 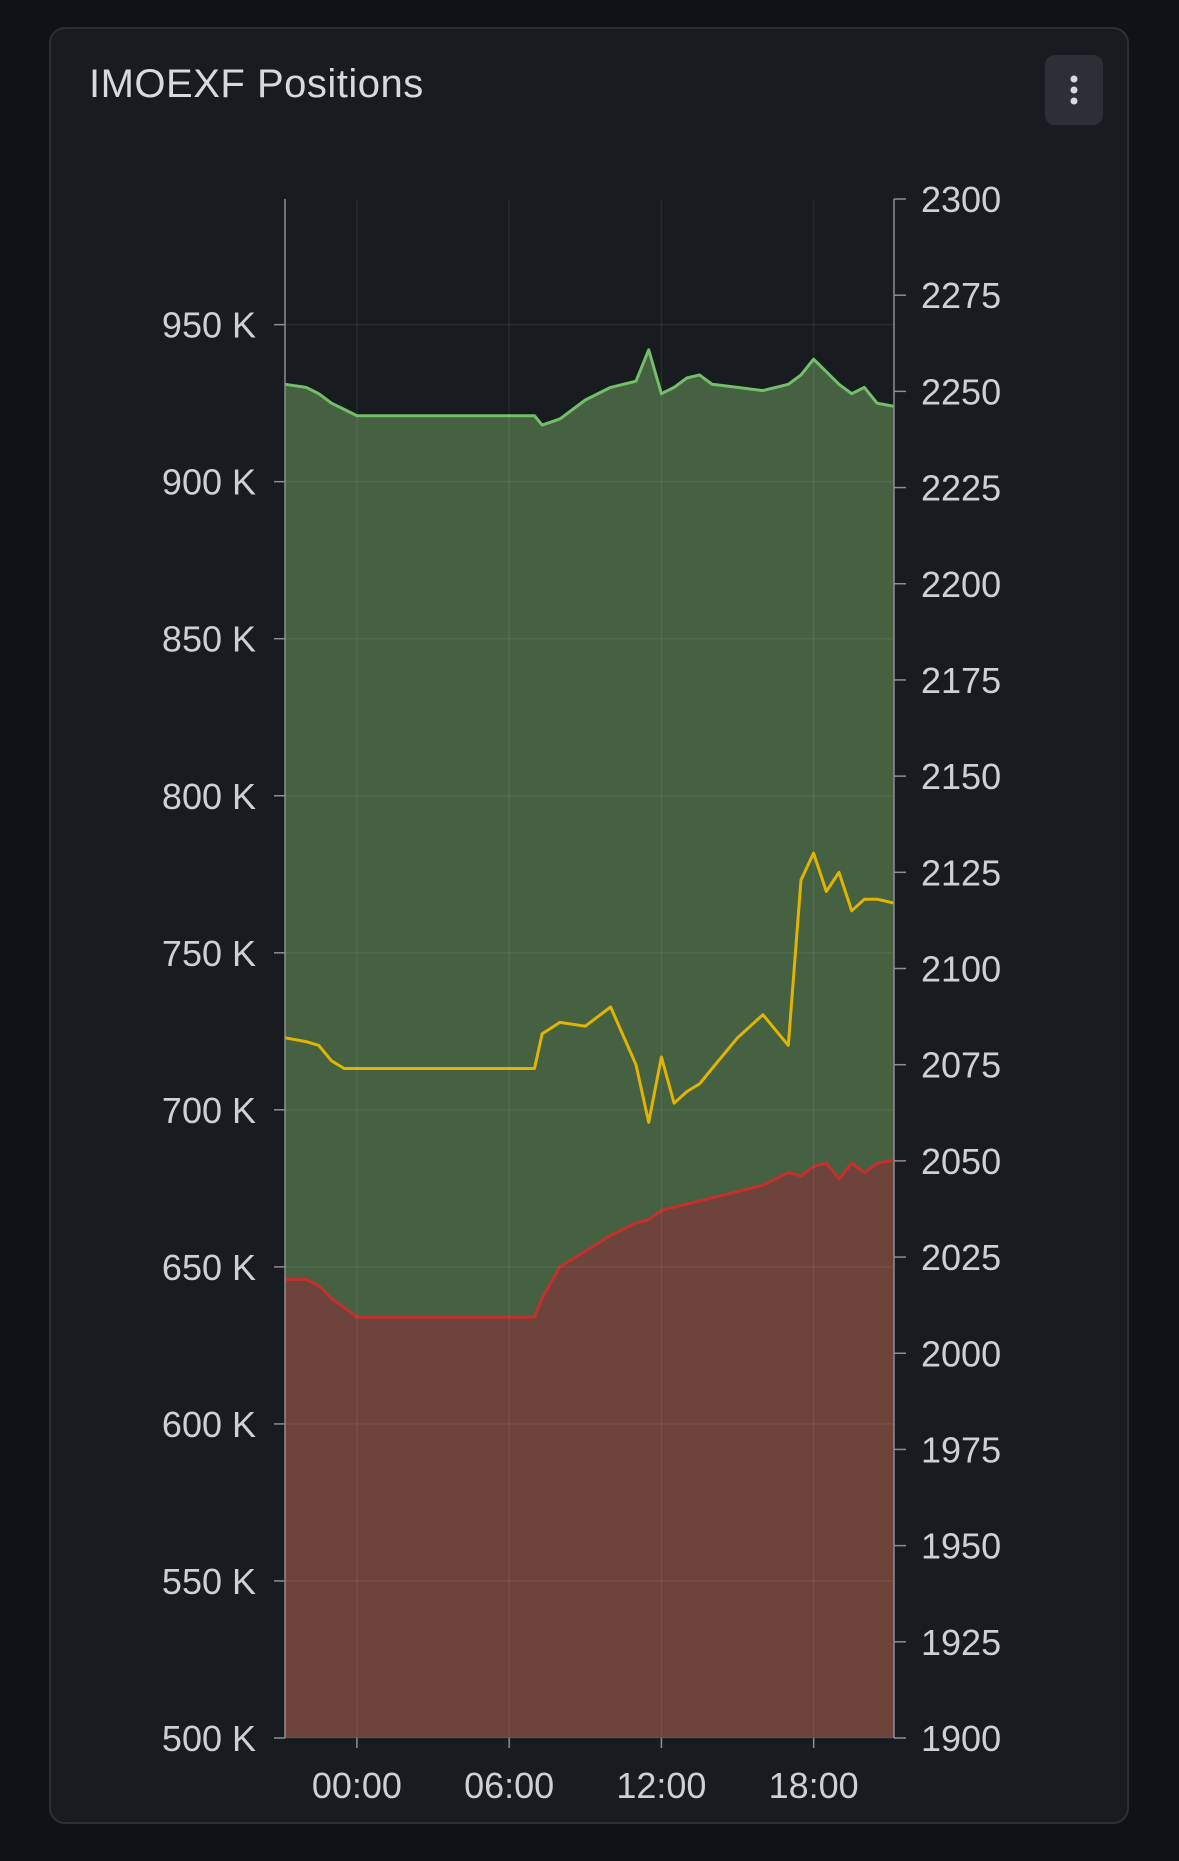 What do you see at coordinates (961, 776) in the screenshot?
I see `y-right-tick-label: 2150` at bounding box center [961, 776].